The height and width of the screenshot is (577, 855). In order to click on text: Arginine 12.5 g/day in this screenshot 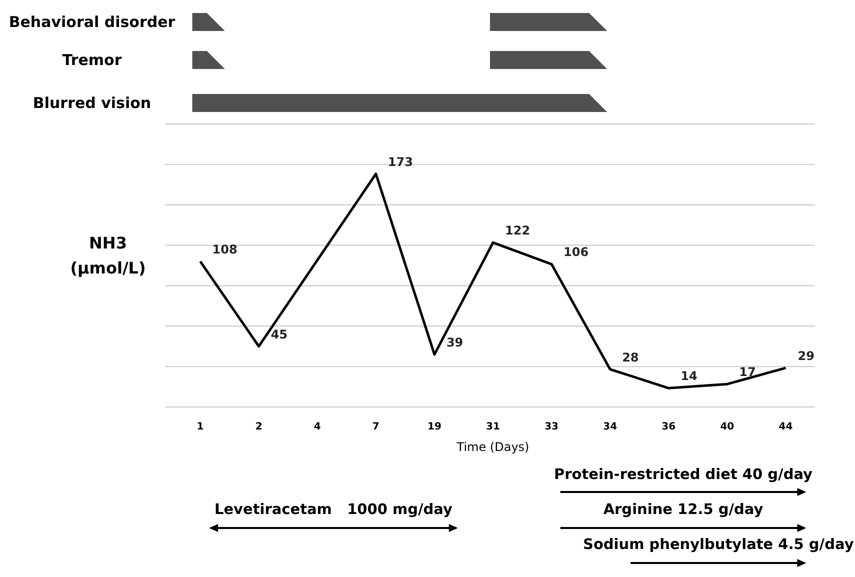, I will do `click(683, 510)`.